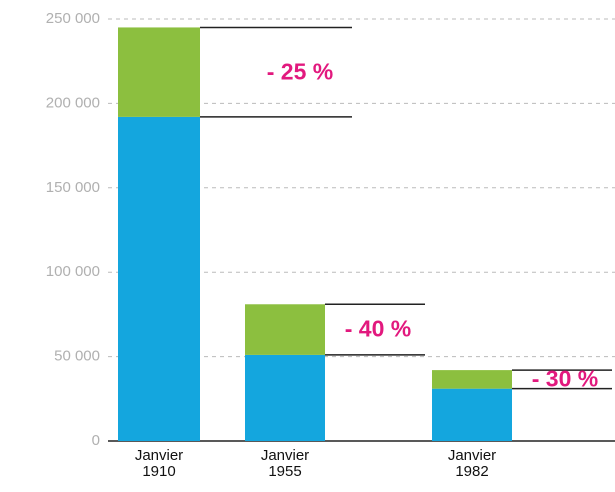 The height and width of the screenshot is (492, 615). Describe the element at coordinates (96, 440) in the screenshot. I see `y-tick-label: 0` at that location.